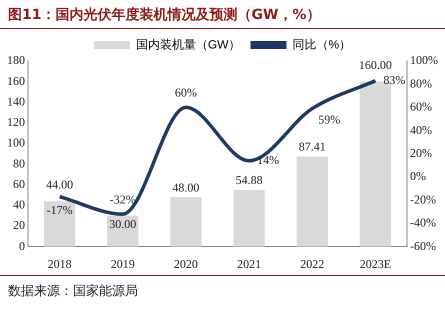 The height and width of the screenshot is (323, 445). Describe the element at coordinates (185, 93) in the screenshot. I see `data-label: 60%` at that location.